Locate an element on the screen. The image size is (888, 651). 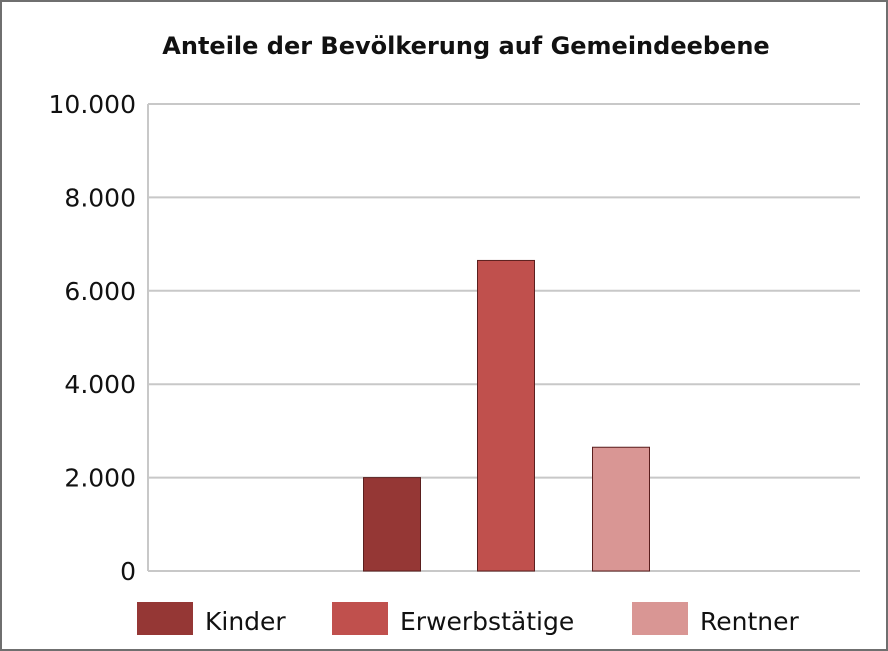
y-tick-label: 6.000 is located at coordinates (100, 291).